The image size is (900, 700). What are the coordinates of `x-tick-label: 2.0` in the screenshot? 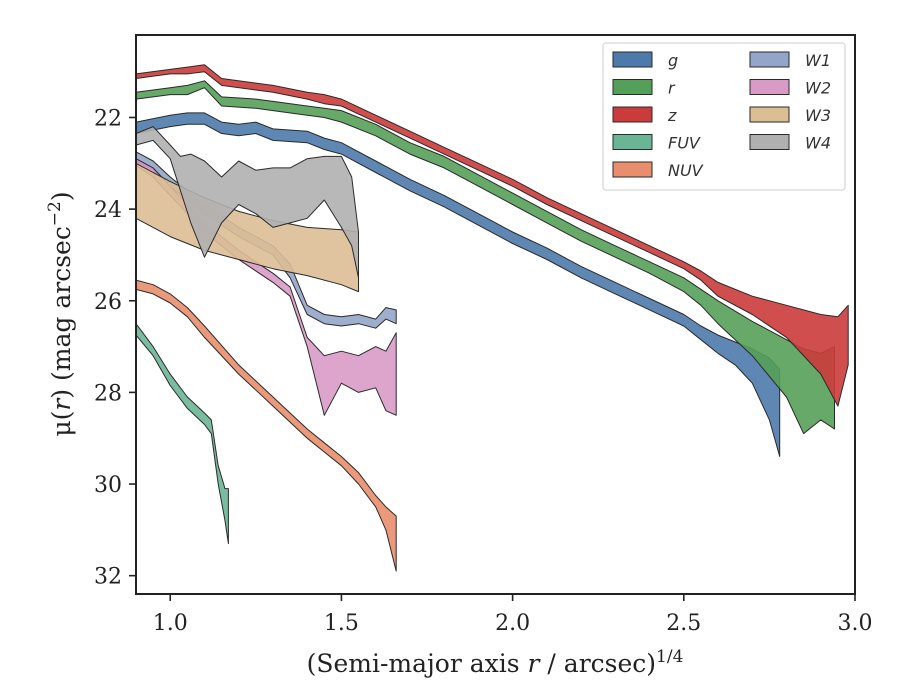 It's located at (512, 623).